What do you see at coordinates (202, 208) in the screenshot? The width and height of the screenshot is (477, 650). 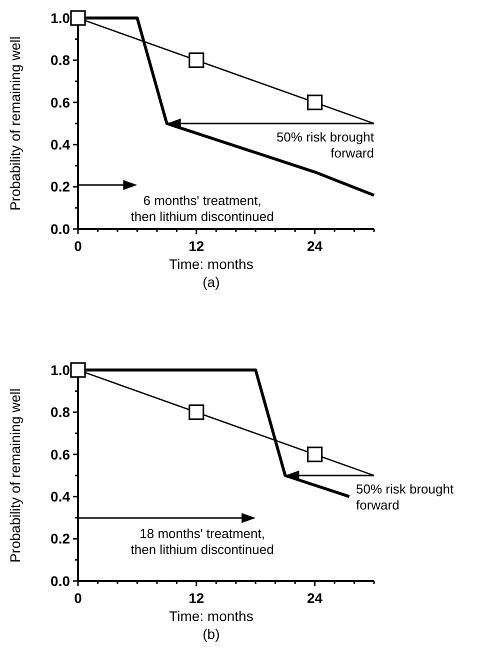 I see `annotation: 6 months' treatment, then lithium discontinued` at bounding box center [202, 208].